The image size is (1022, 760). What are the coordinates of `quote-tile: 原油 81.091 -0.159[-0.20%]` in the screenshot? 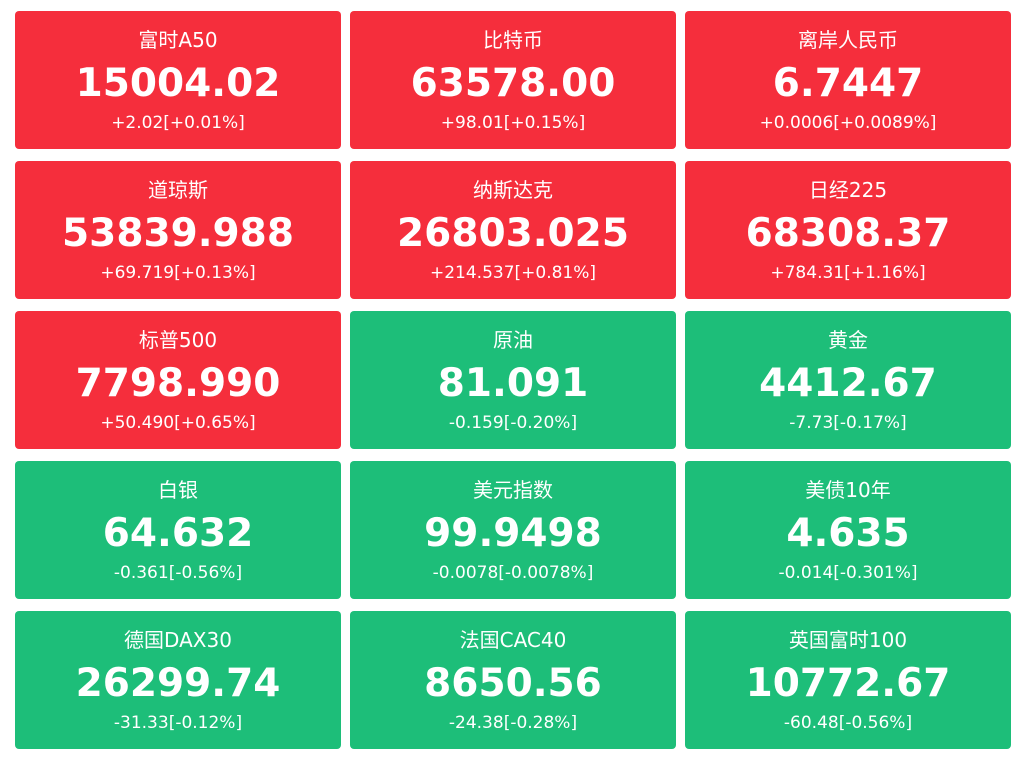 It's located at (513, 380).